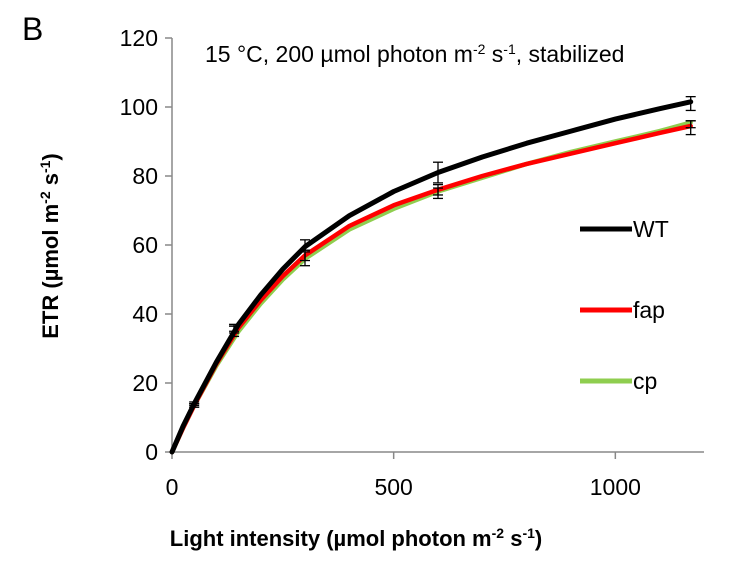 This screenshot has height=562, width=746. What do you see at coordinates (172, 487) in the screenshot?
I see `x-tick-label: 0` at bounding box center [172, 487].